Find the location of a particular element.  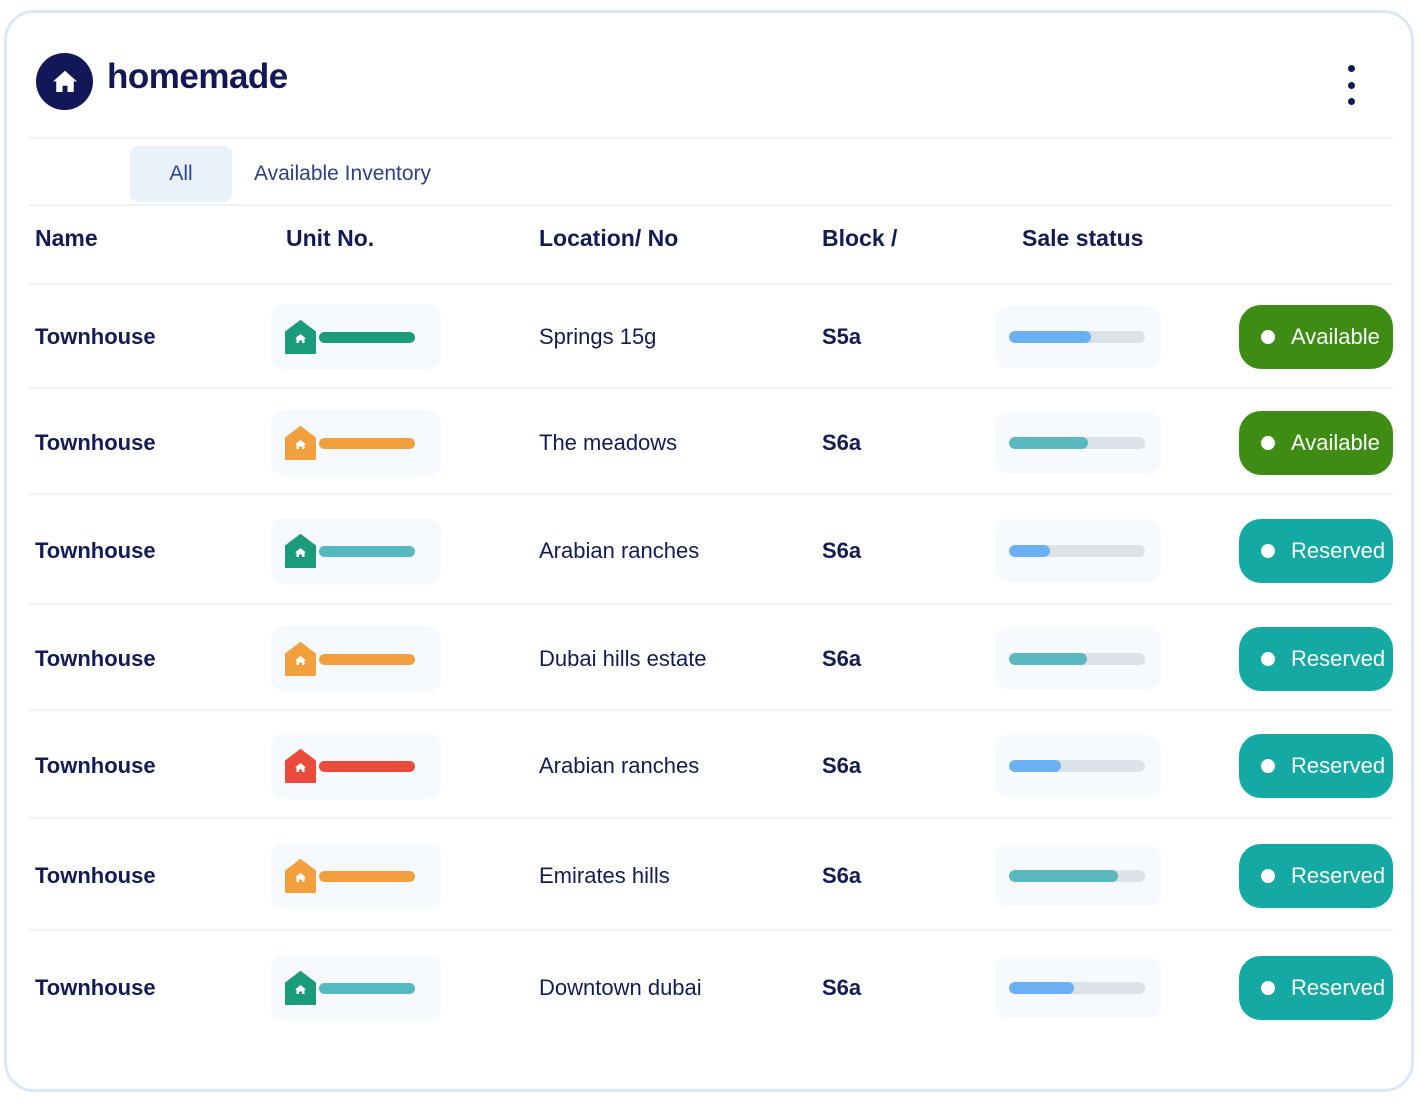

row-location: Emirates hills is located at coordinates (604, 875).